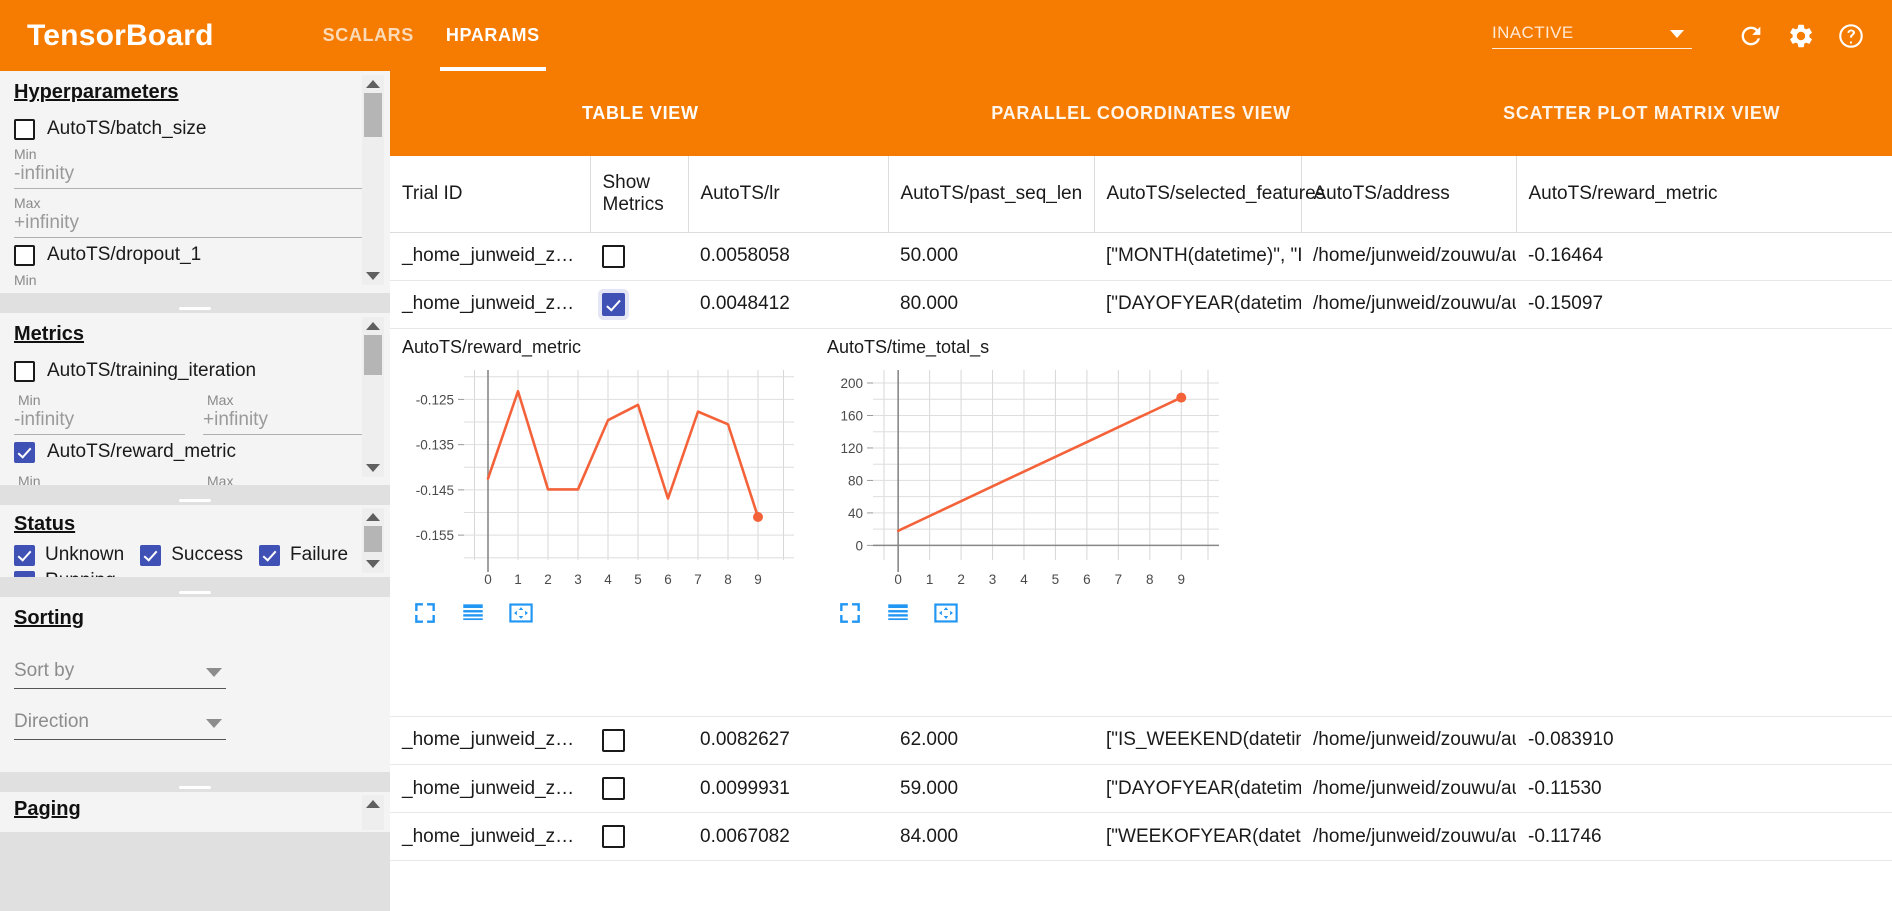  I want to click on status-label-failure: Failure, so click(319, 554).